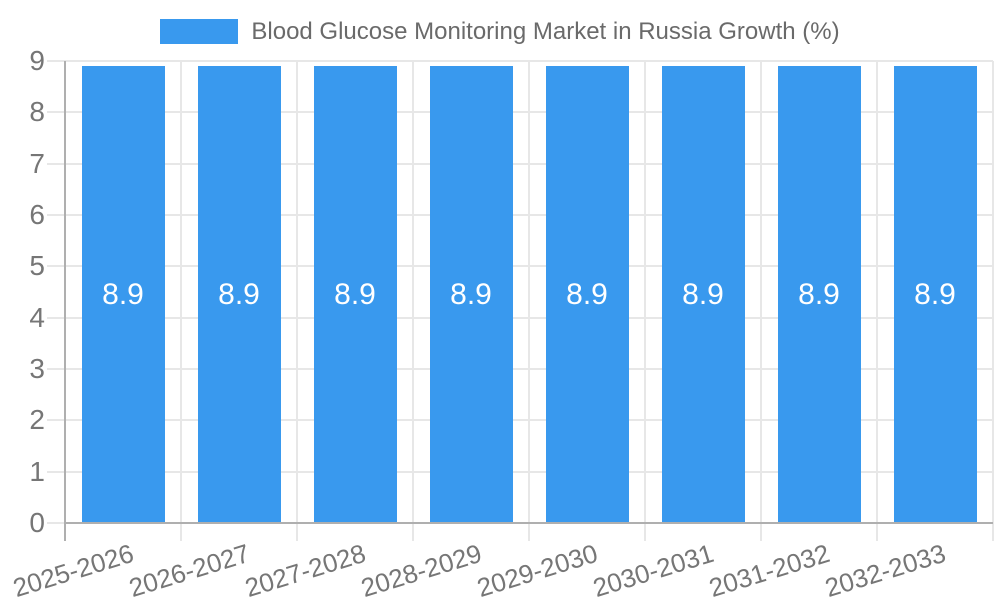 This screenshot has width=1000, height=600. Describe the element at coordinates (65, 301) in the screenshot. I see `y-axis-line` at that location.